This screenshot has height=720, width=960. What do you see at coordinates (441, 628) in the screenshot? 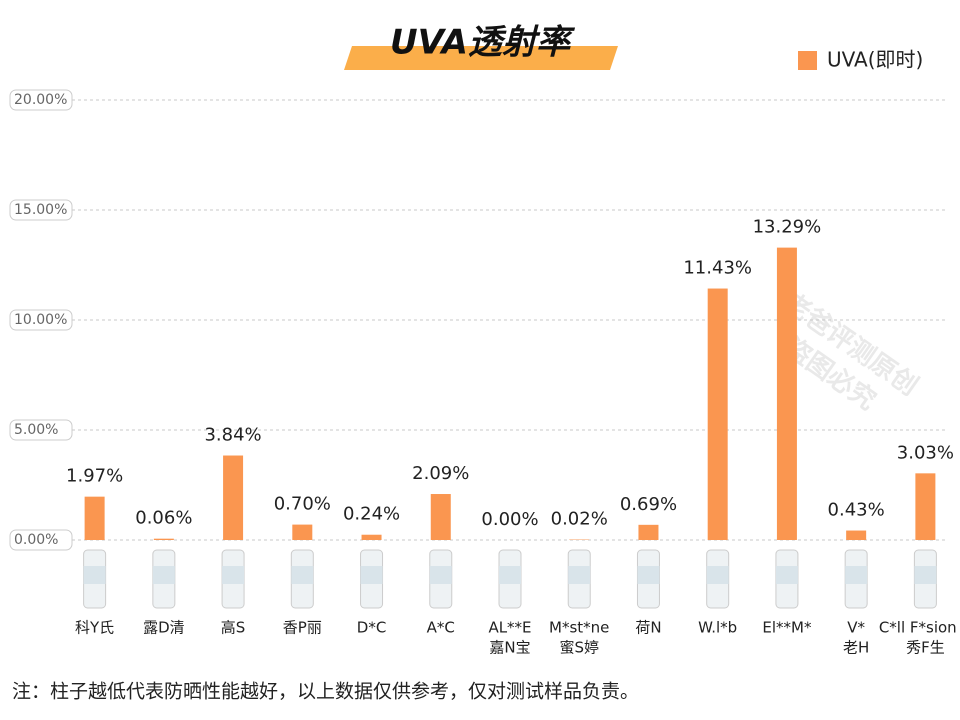
I see `x-tick-label: A*C` at bounding box center [441, 628].